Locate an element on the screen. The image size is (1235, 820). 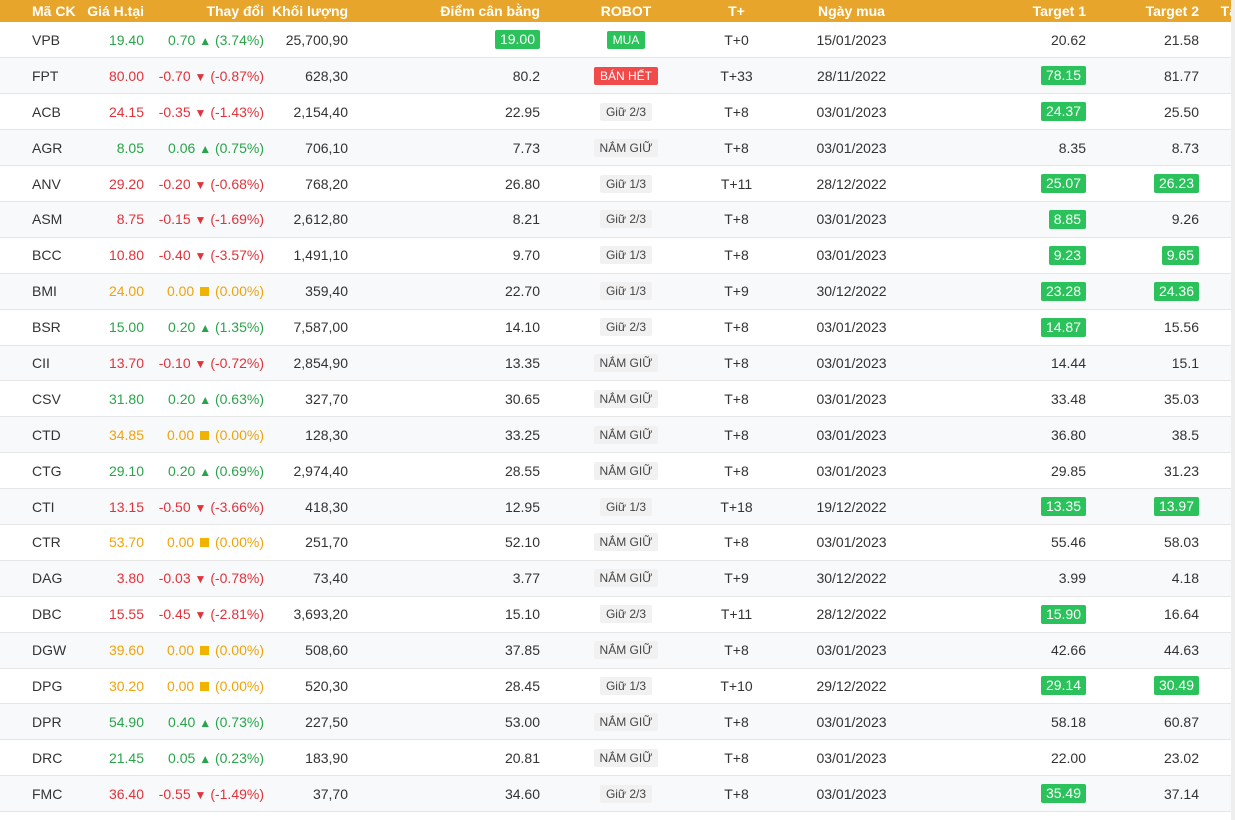
cell-change: 0.20 ▲ (0.63%) is located at coordinates (212, 399).